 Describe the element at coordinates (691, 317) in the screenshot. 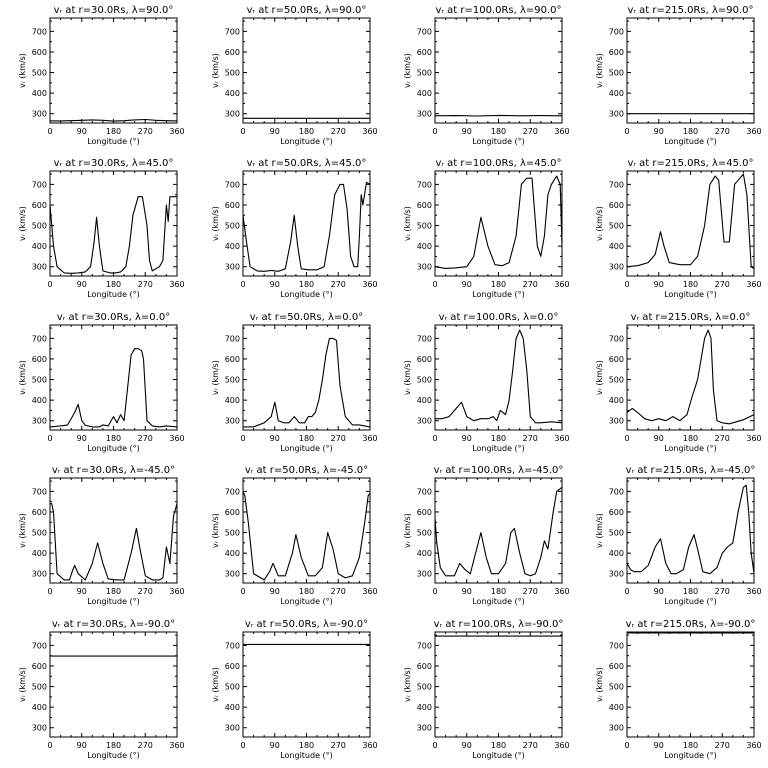

I see `panel-title: vᵣ at r=215.0Rs, λ=0.0°` at that location.